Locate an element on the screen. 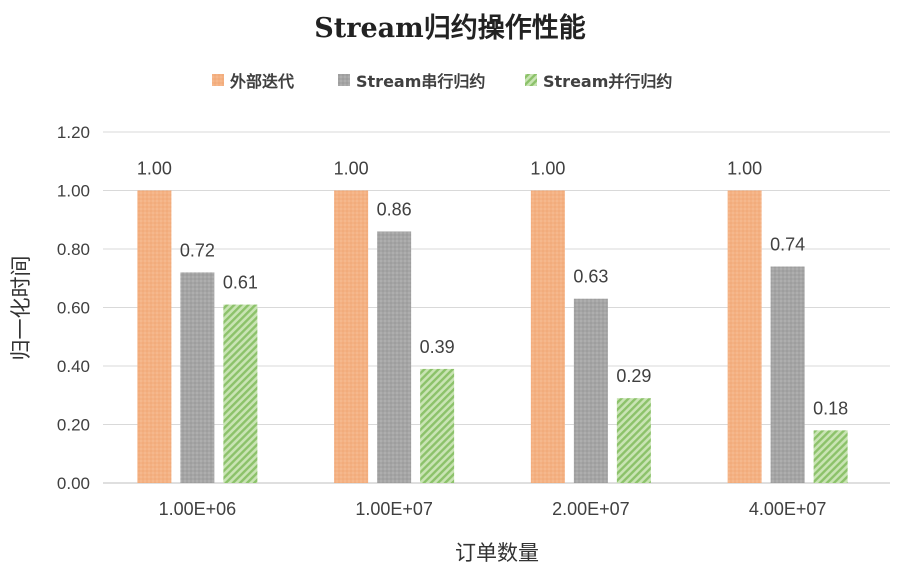 The width and height of the screenshot is (901, 576). legend-item-1: 外部迭代 is located at coordinates (253, 81).